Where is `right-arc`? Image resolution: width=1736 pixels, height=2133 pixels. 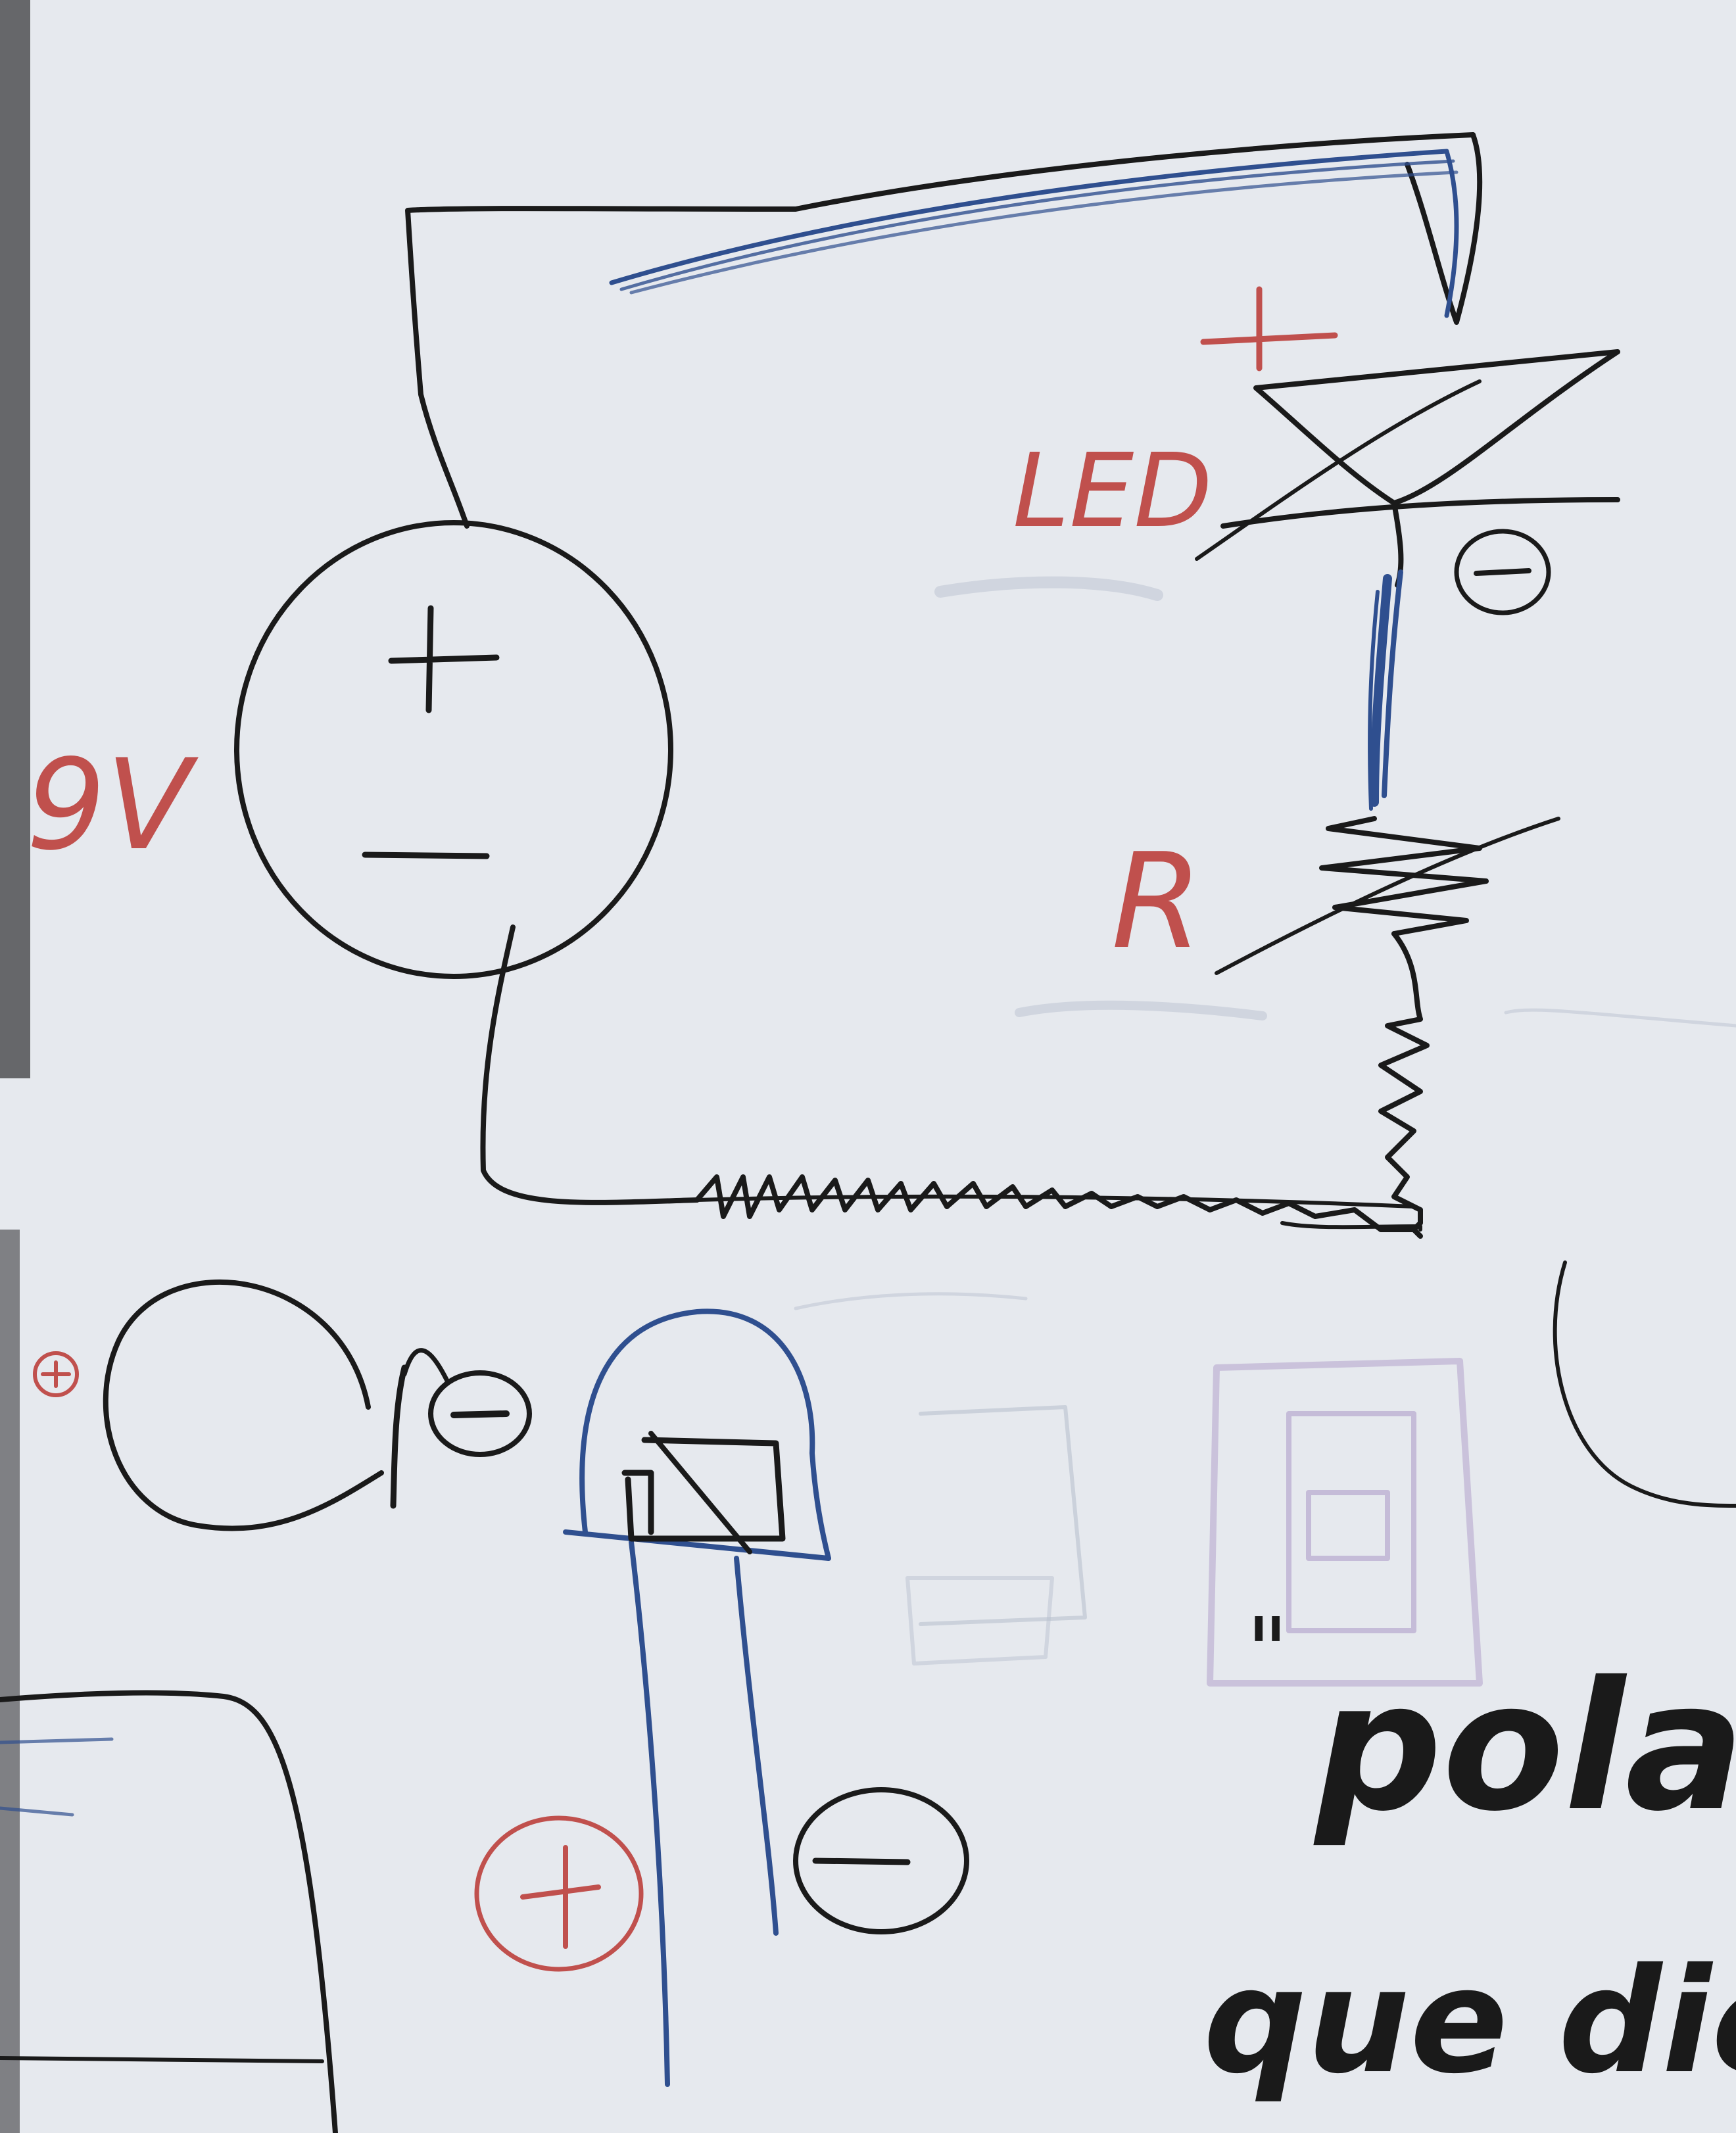
right-arc is located at coordinates (1644, 1384).